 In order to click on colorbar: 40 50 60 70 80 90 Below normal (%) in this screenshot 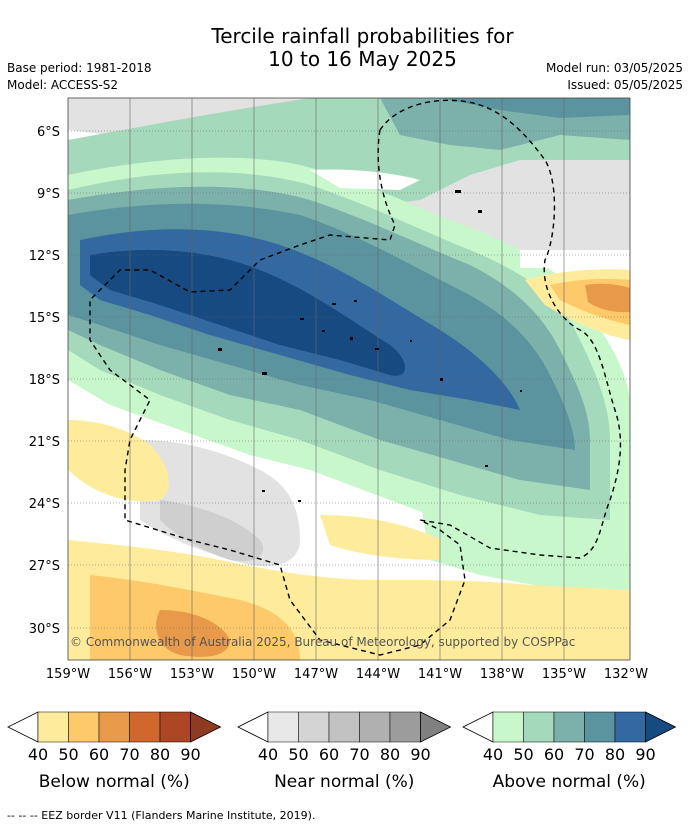, I will do `click(114, 751)`.